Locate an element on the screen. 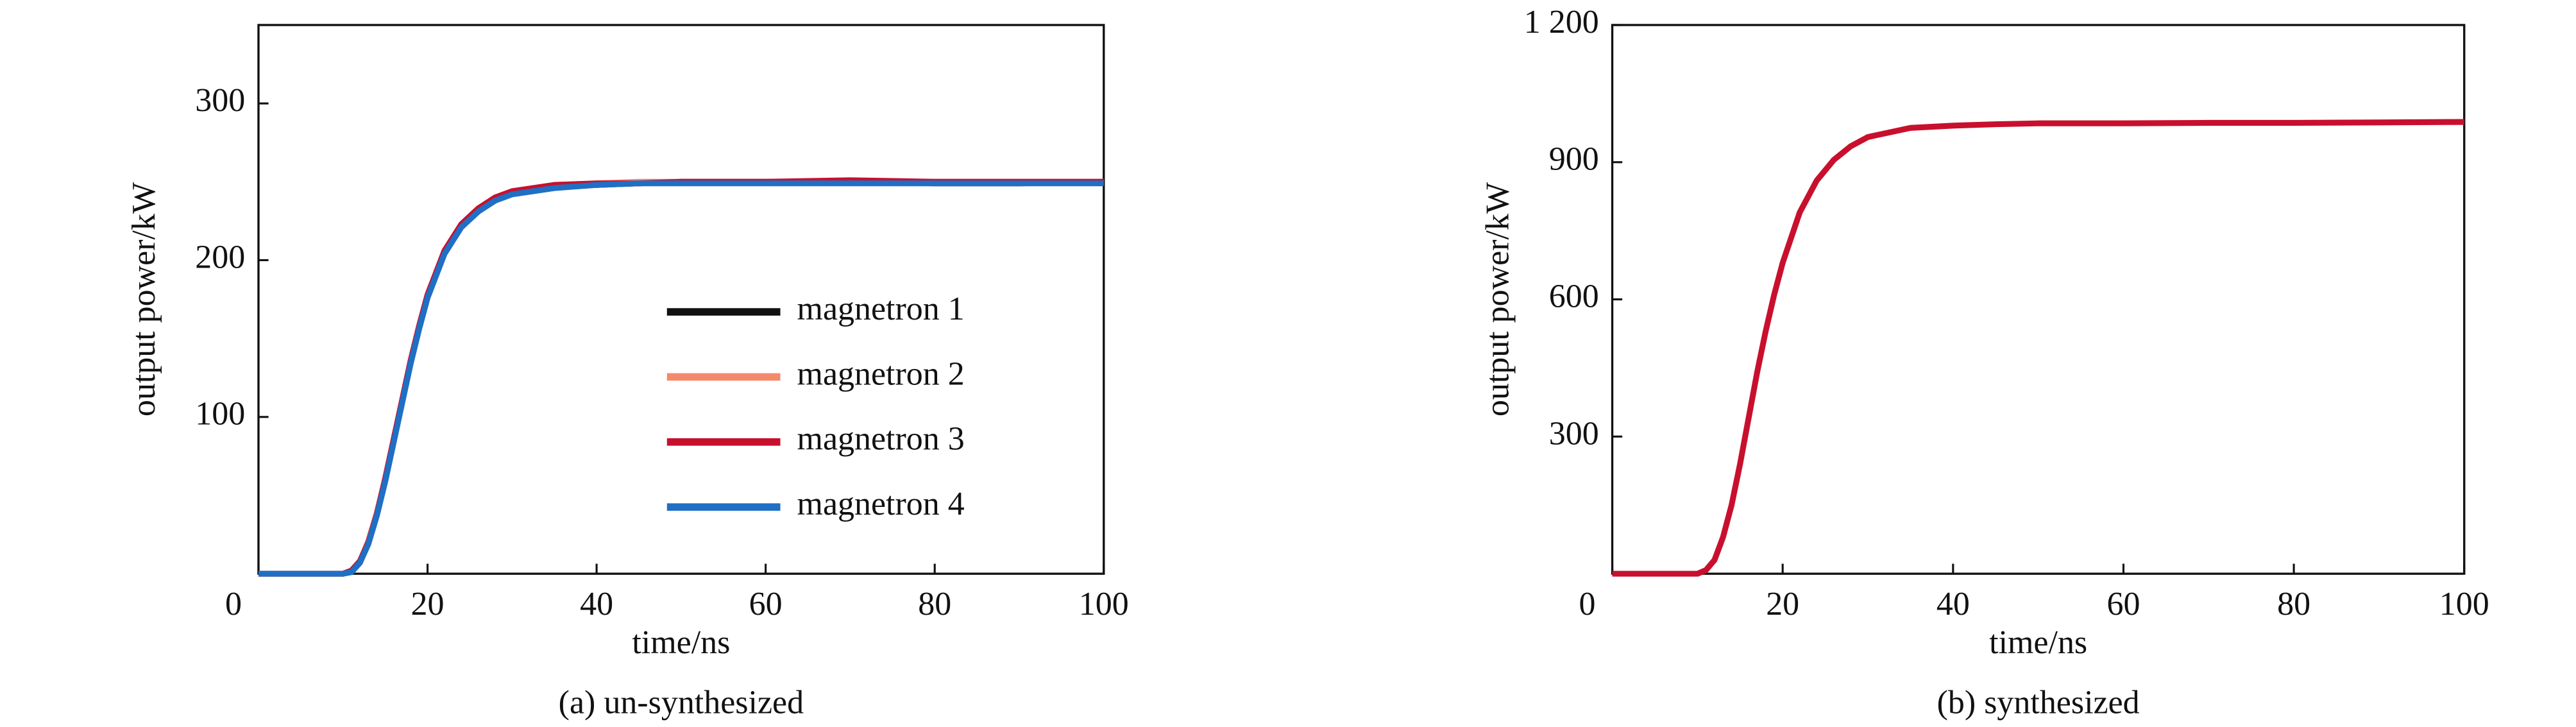  legend-label: magnetron 2 is located at coordinates (881, 374).